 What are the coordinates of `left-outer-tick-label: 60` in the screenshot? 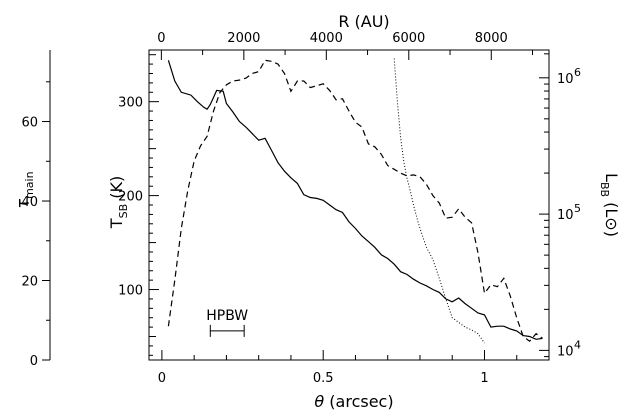 It's located at (29, 123).